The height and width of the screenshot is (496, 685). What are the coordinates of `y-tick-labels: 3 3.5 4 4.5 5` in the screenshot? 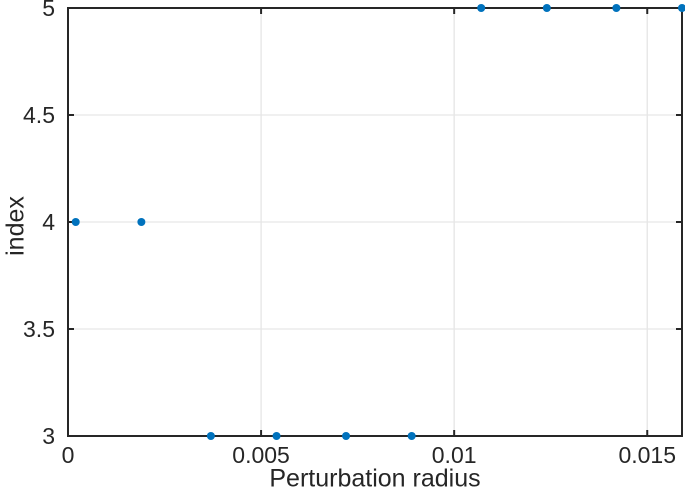 It's located at (39, 224).